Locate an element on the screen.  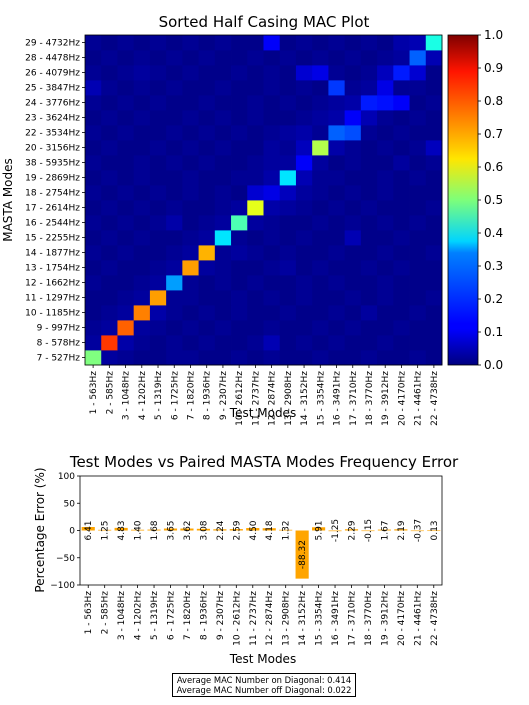
mac-summary-diagonal: Average MAC Number on Diagonal: 0.414 is located at coordinates (264, 680).